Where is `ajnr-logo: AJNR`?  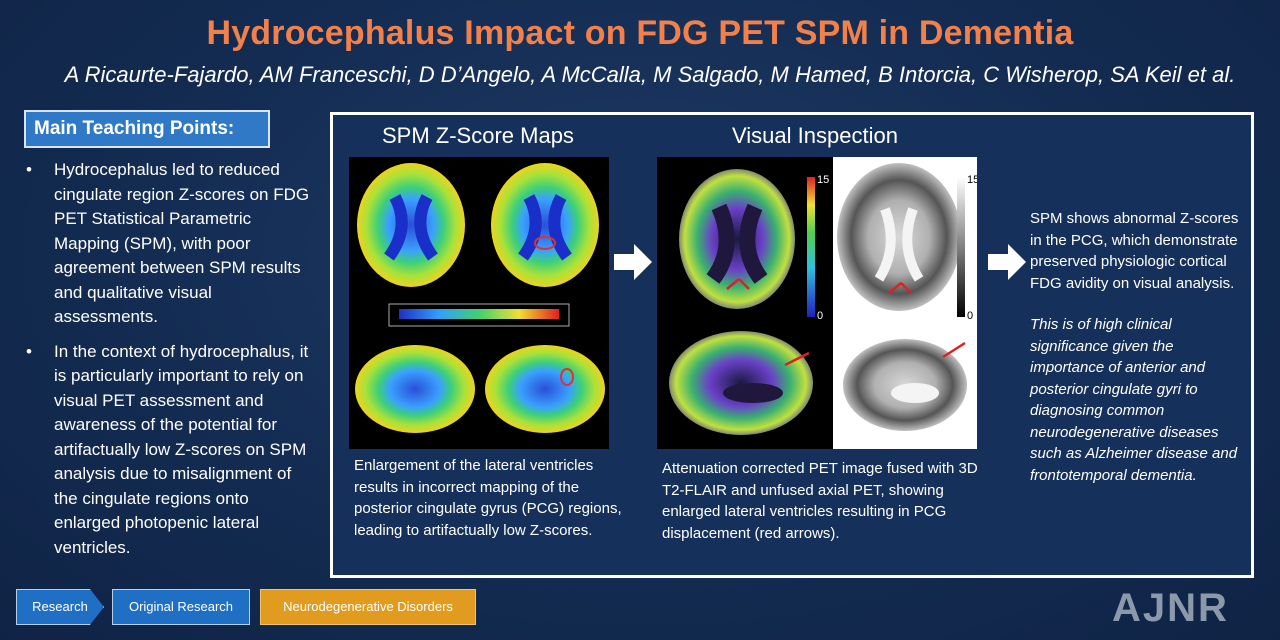 ajnr-logo: AJNR is located at coordinates (1170, 608).